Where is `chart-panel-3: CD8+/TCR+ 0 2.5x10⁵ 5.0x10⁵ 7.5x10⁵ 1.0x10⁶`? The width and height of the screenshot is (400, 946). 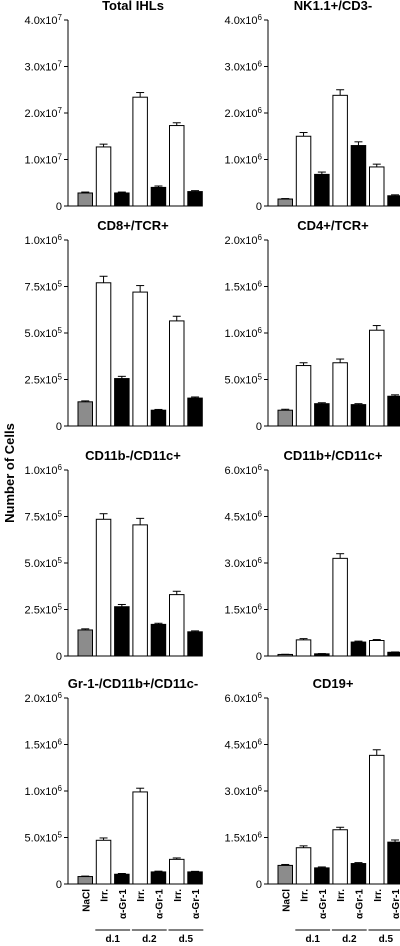
chart-panel-3: CD8+/TCR+ 0 2.5x10⁵ 5.0x10⁵ 7.5x10⁵ 1.0x10⁶ is located at coordinates (114, 325).